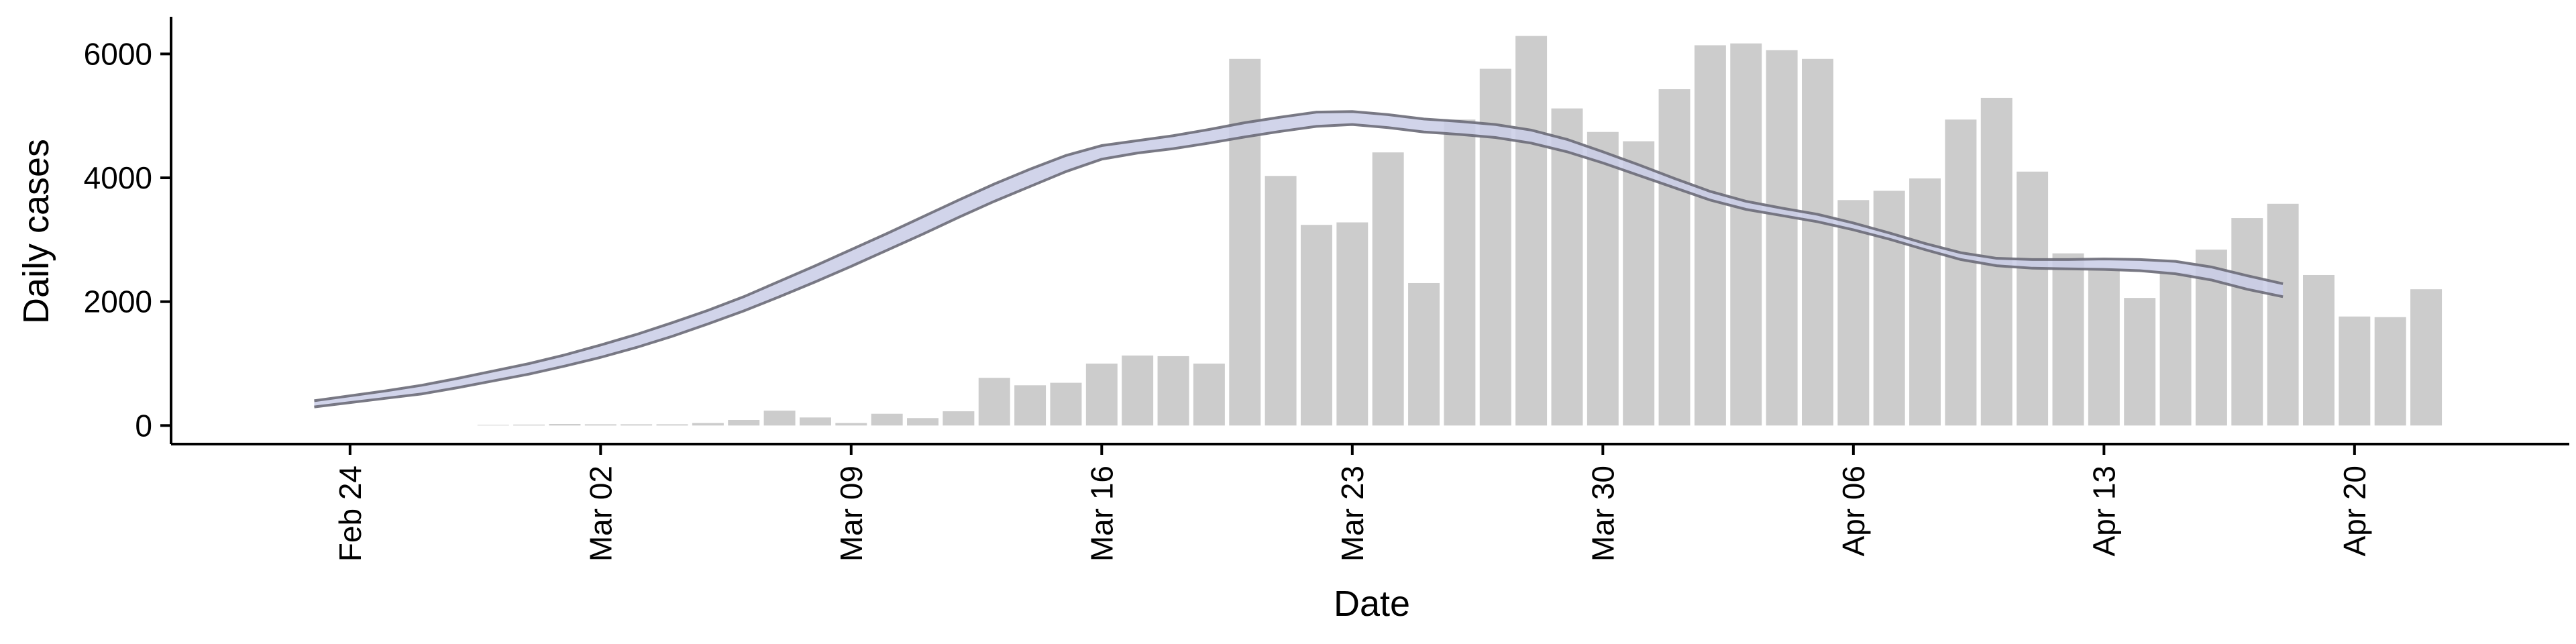  Describe the element at coordinates (2354, 511) in the screenshot. I see `x-tick-label: Apr 20` at that location.